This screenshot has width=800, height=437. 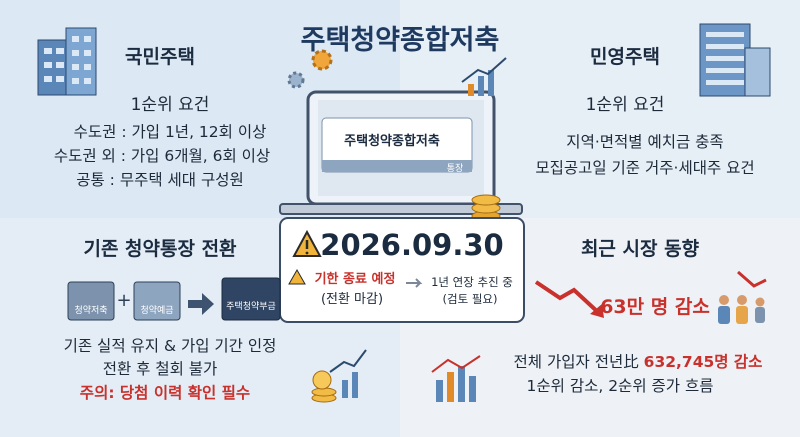 I want to click on conversion-cards: +, so click(x=174, y=299).